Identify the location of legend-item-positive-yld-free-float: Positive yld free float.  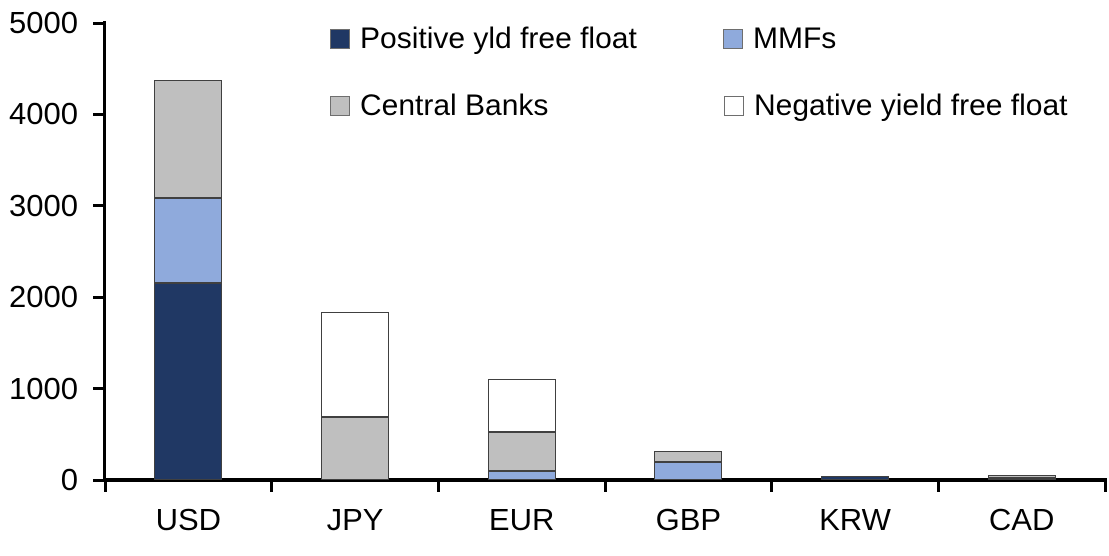
(483, 39).